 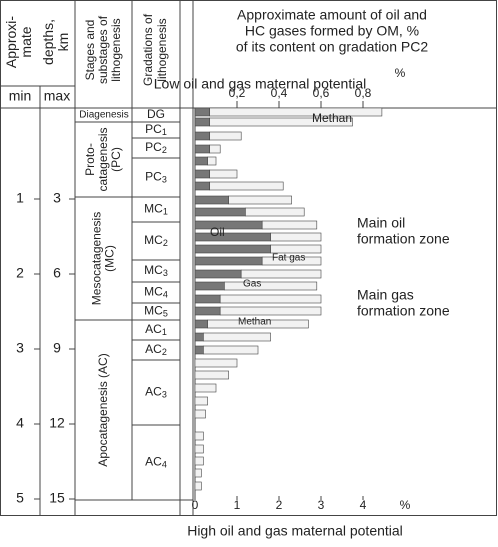 I want to click on gradation-label: MC1, so click(x=156, y=209).